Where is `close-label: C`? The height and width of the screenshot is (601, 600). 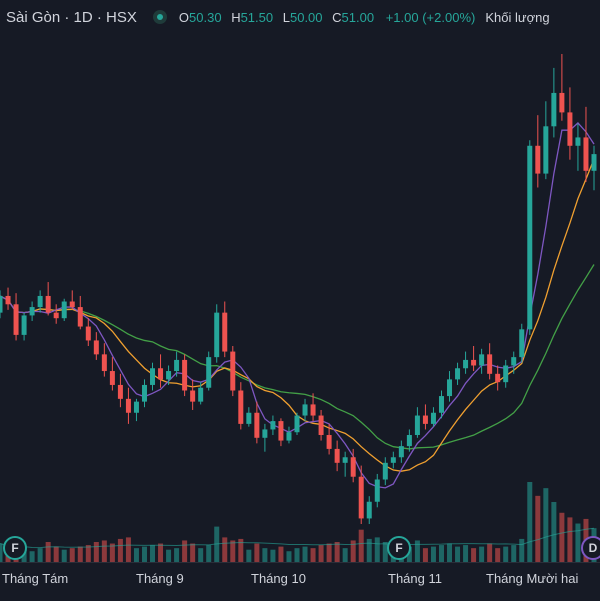
close-label: C is located at coordinates (337, 17).